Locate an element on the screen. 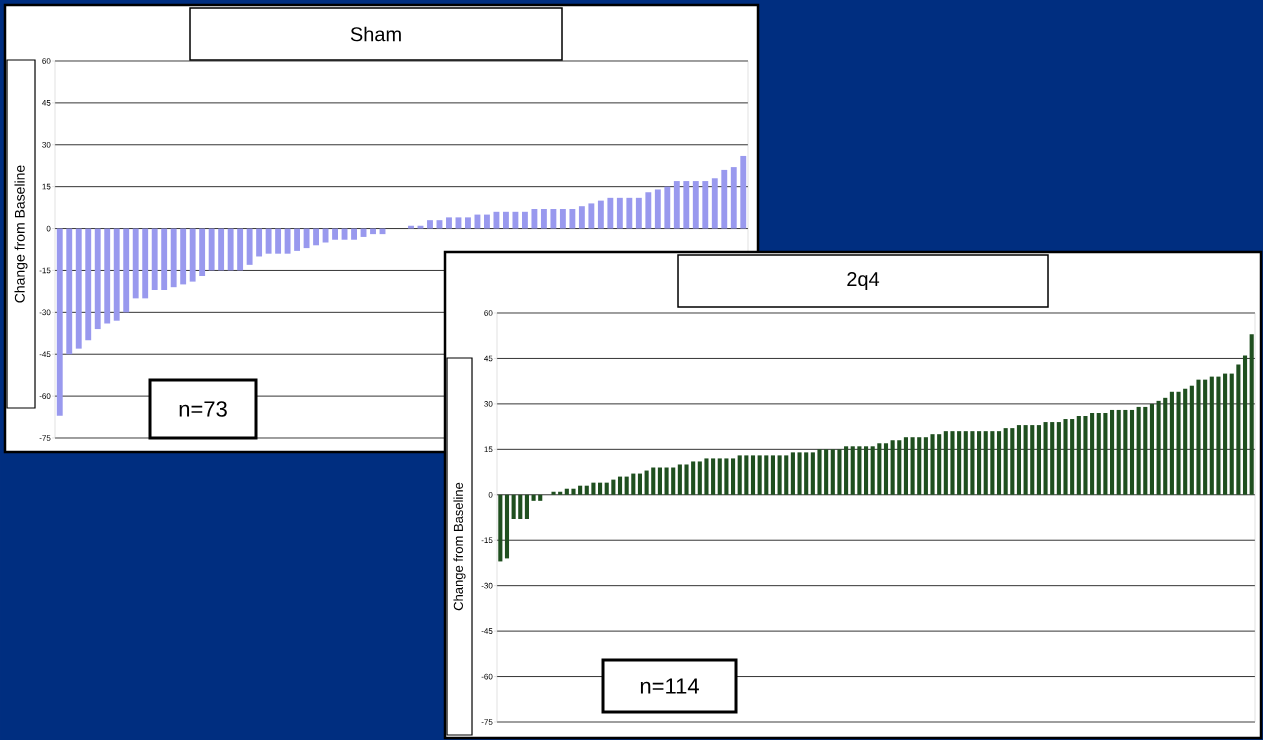 The width and height of the screenshot is (1263, 740). y-tick-label: -60 is located at coordinates (487, 676).